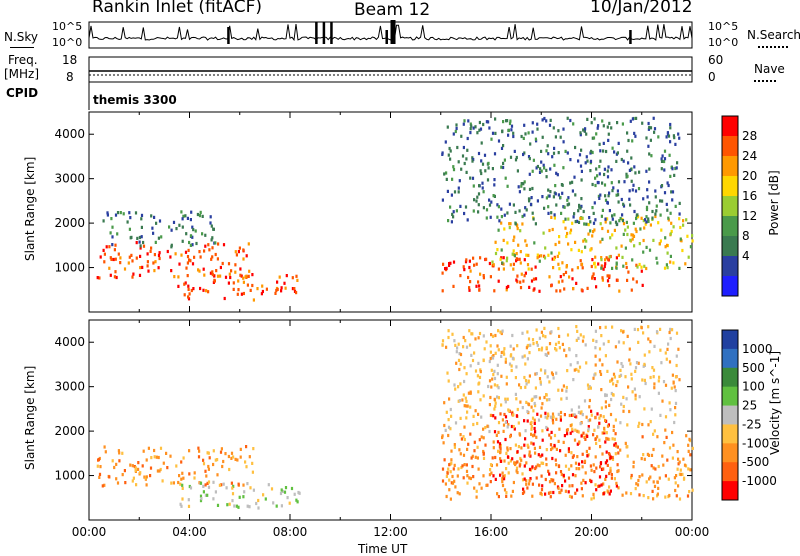 The width and height of the screenshot is (800, 556). What do you see at coordinates (730, 266) in the screenshot?
I see `power-colorbar-swatch` at bounding box center [730, 266].